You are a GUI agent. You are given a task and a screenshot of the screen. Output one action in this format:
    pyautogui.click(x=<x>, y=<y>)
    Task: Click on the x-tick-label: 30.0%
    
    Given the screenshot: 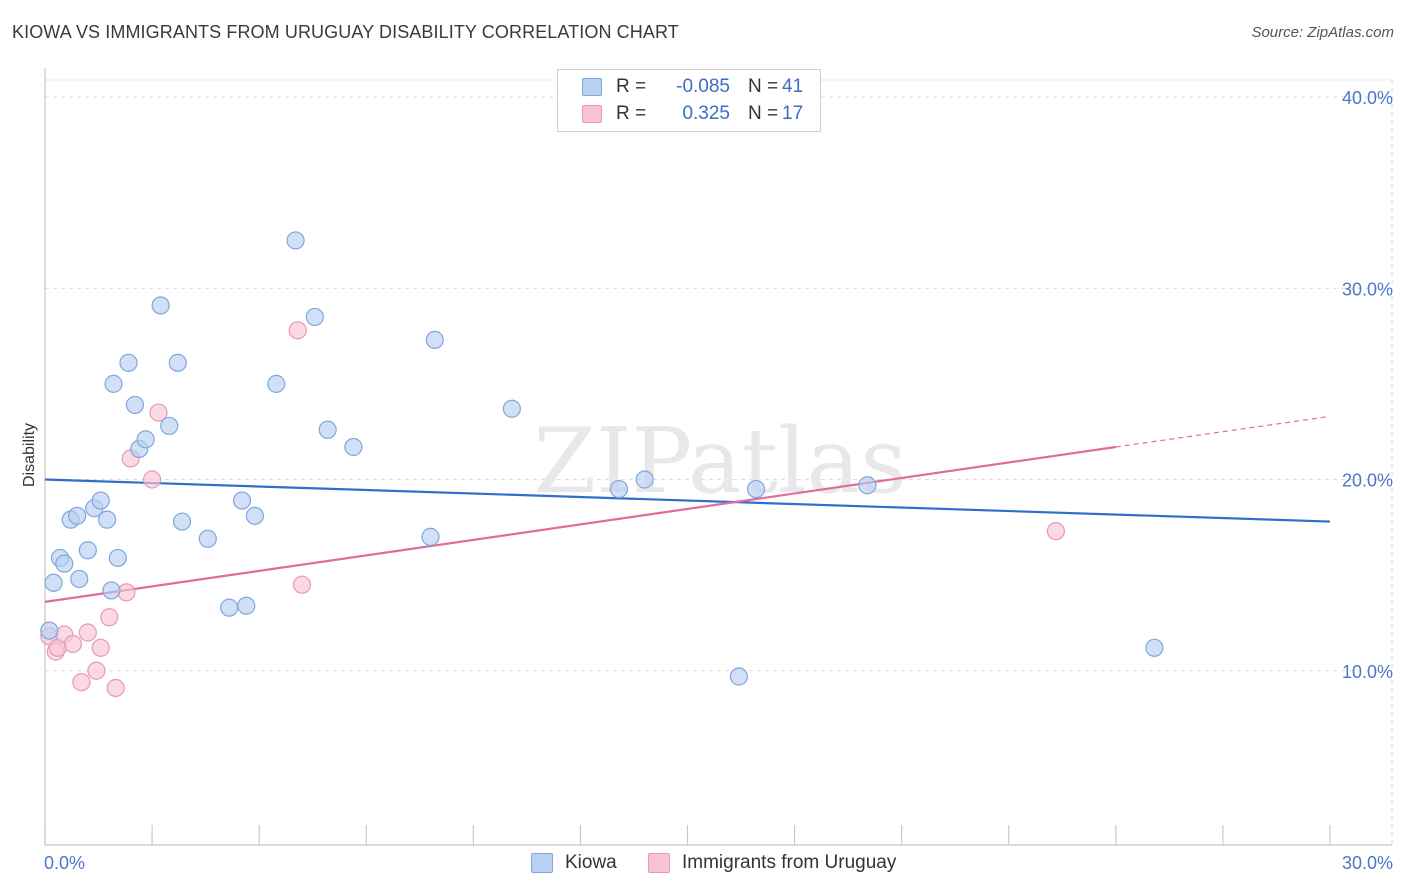 What is the action you would take?
    pyautogui.click(x=1367, y=863)
    